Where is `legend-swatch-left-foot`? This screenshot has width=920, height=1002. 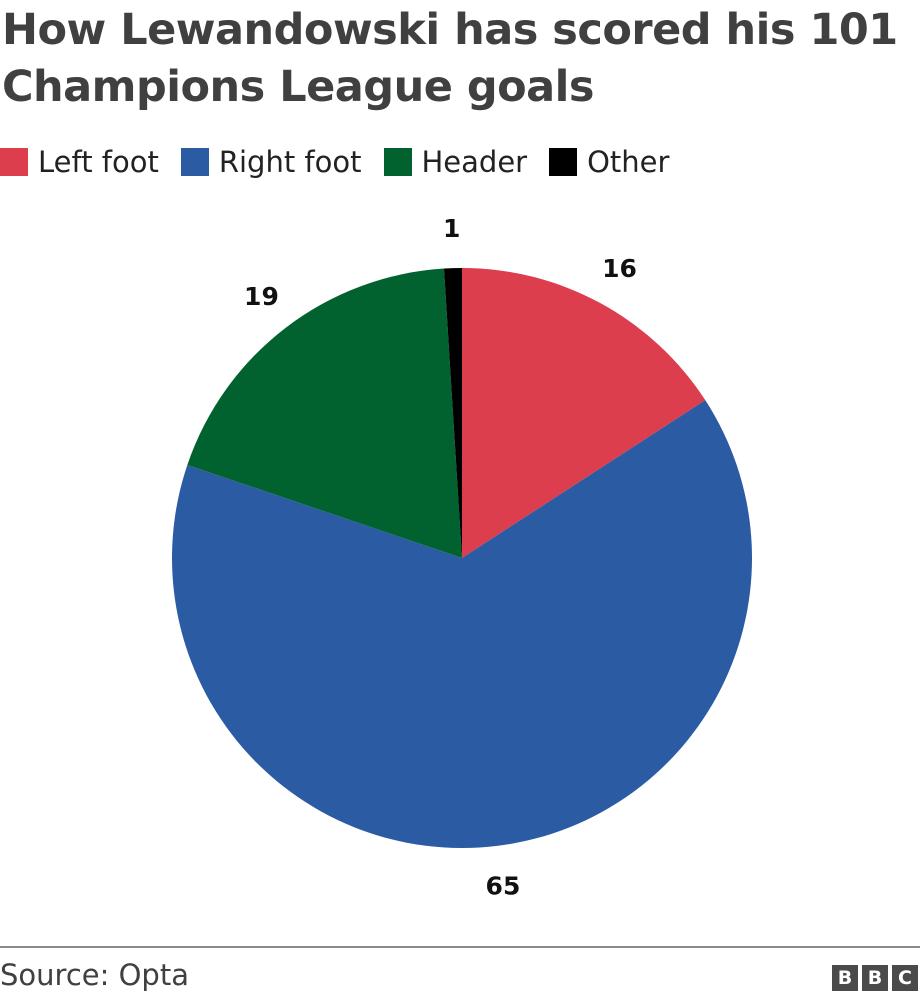 legend-swatch-left-foot is located at coordinates (14, 162).